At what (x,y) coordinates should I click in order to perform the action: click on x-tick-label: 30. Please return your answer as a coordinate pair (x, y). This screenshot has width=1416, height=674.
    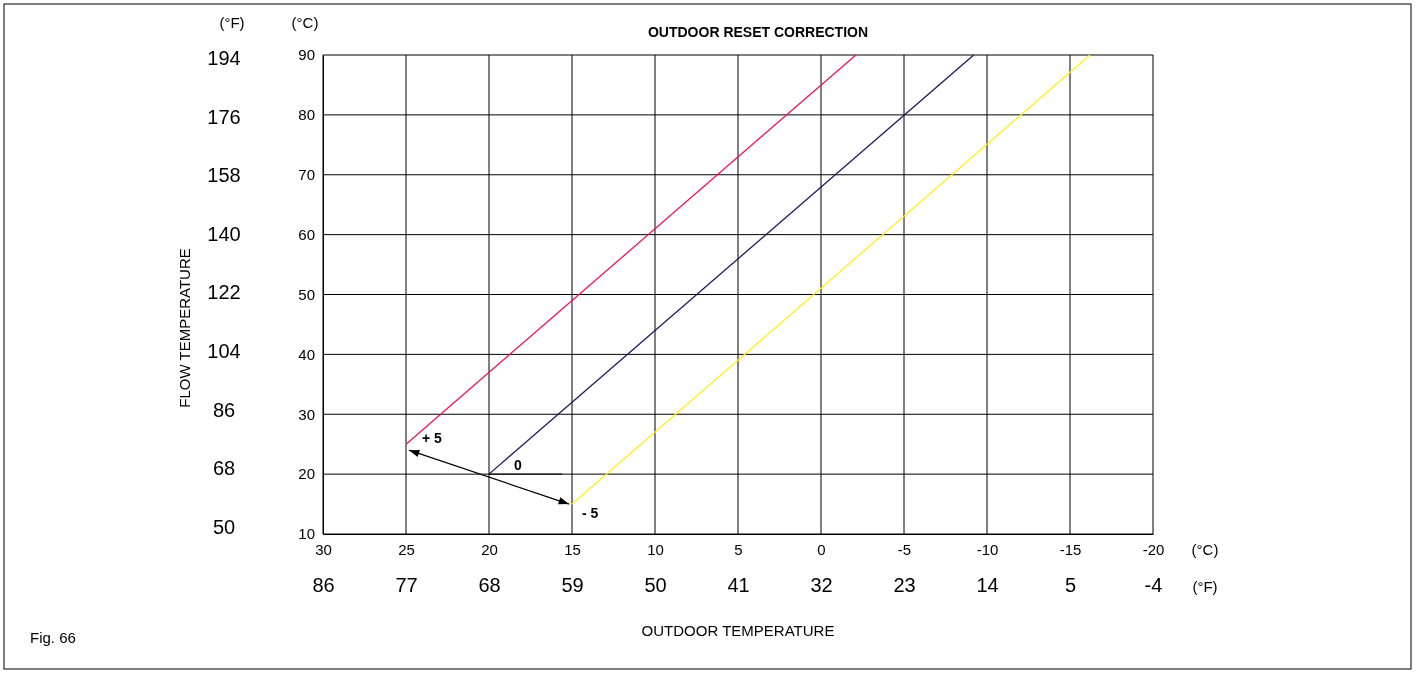
    Looking at the image, I should click on (323, 549).